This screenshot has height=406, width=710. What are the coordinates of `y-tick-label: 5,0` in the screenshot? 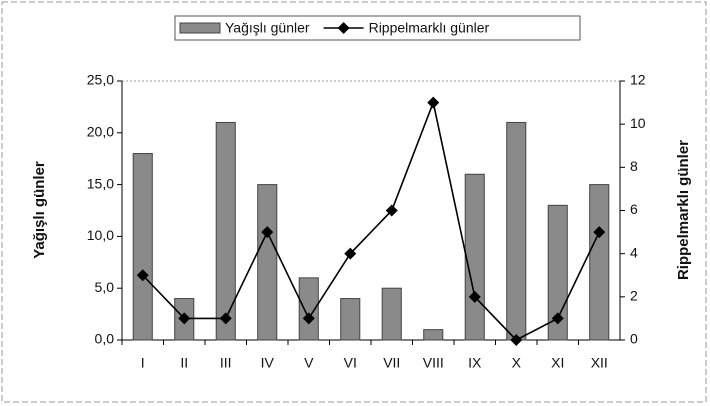 It's located at (105, 287).